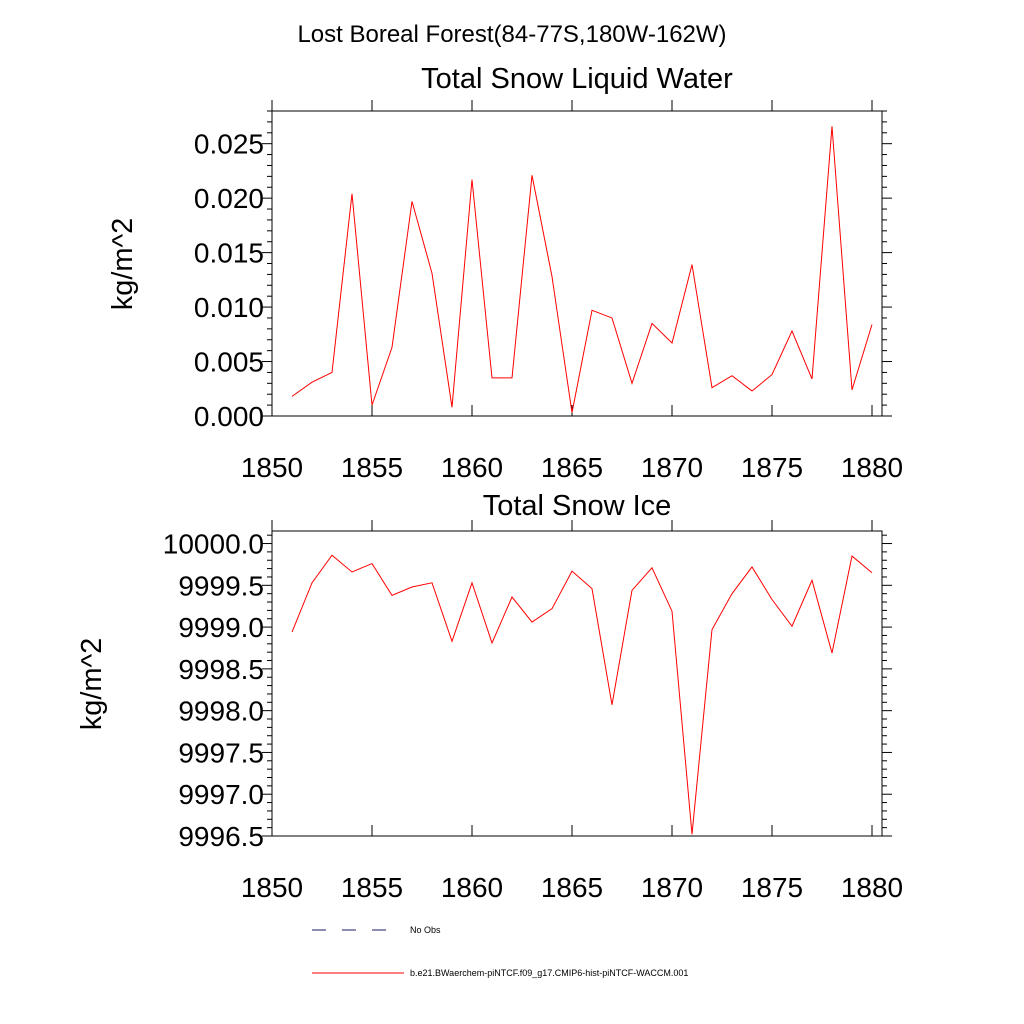 The image size is (1024, 1024). Describe the element at coordinates (213, 544) in the screenshot. I see `y-tick-label: 10000.0` at that location.